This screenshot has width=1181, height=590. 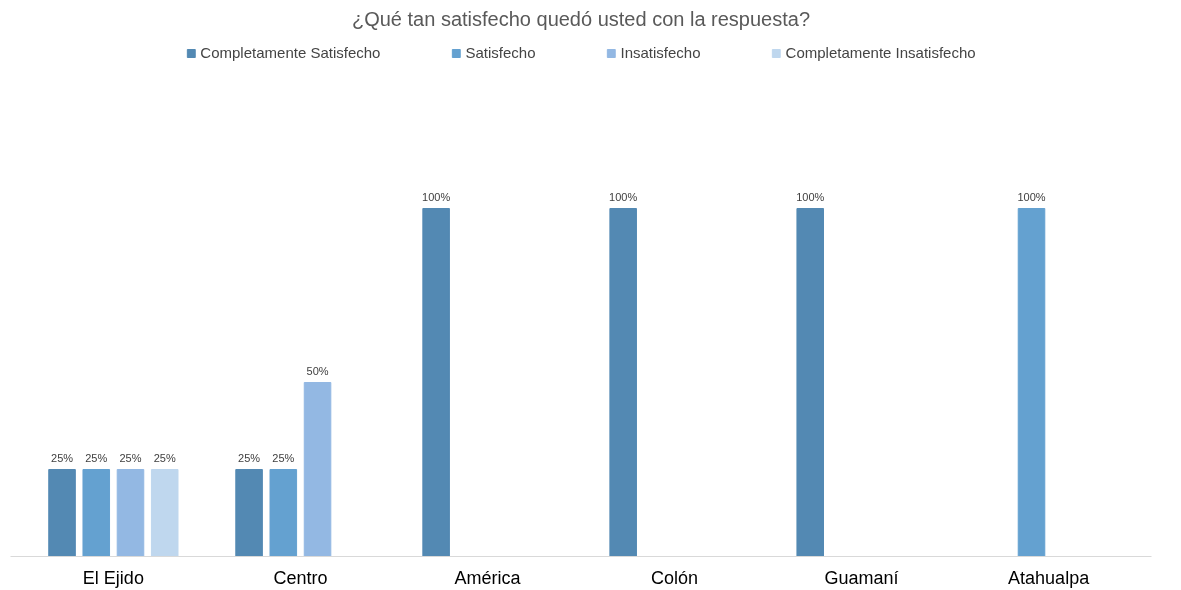 What do you see at coordinates (660, 52) in the screenshot?
I see `legend-label: Insatisfecho` at bounding box center [660, 52].